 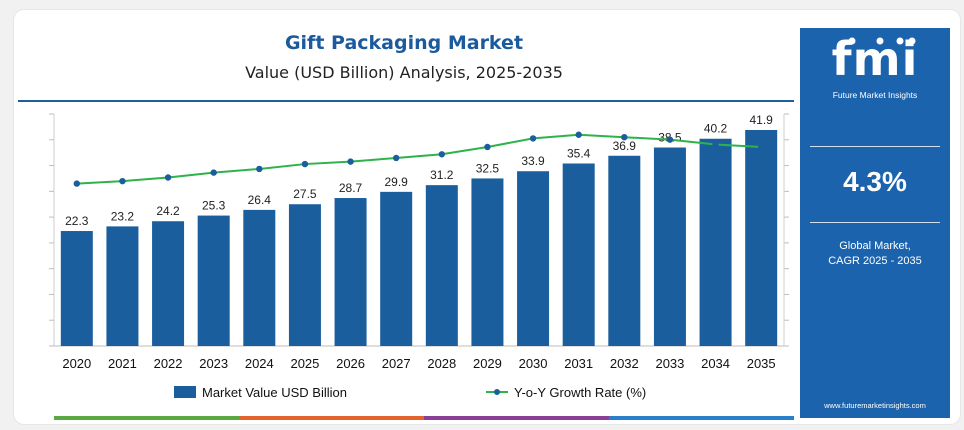 I want to click on legend-line-label: Y-o-Y Growth Rate (%), so click(x=580, y=392).